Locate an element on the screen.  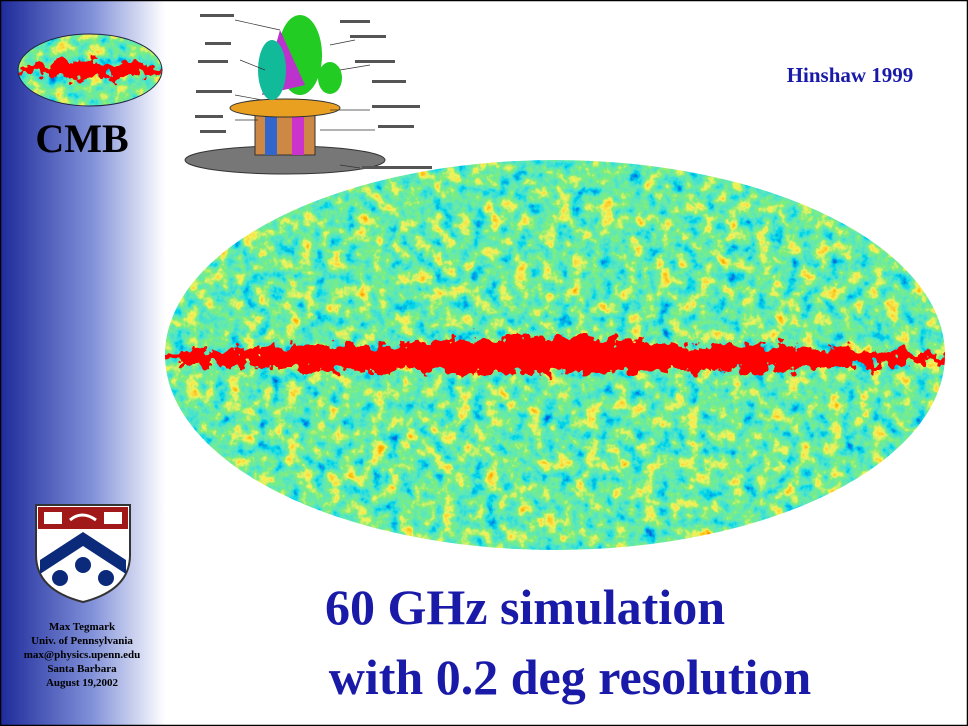
small-sky-map is located at coordinates (90, 70).